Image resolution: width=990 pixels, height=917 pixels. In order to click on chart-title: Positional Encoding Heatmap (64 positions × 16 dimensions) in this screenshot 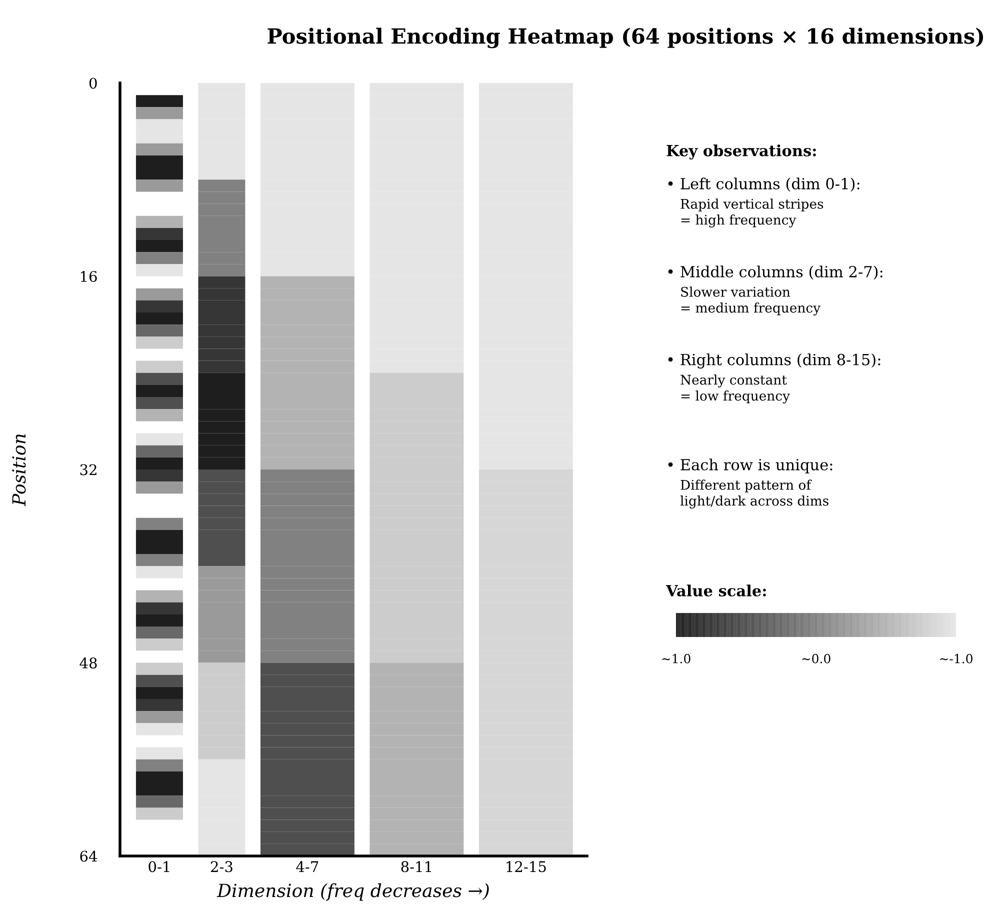, I will do `click(626, 38)`.